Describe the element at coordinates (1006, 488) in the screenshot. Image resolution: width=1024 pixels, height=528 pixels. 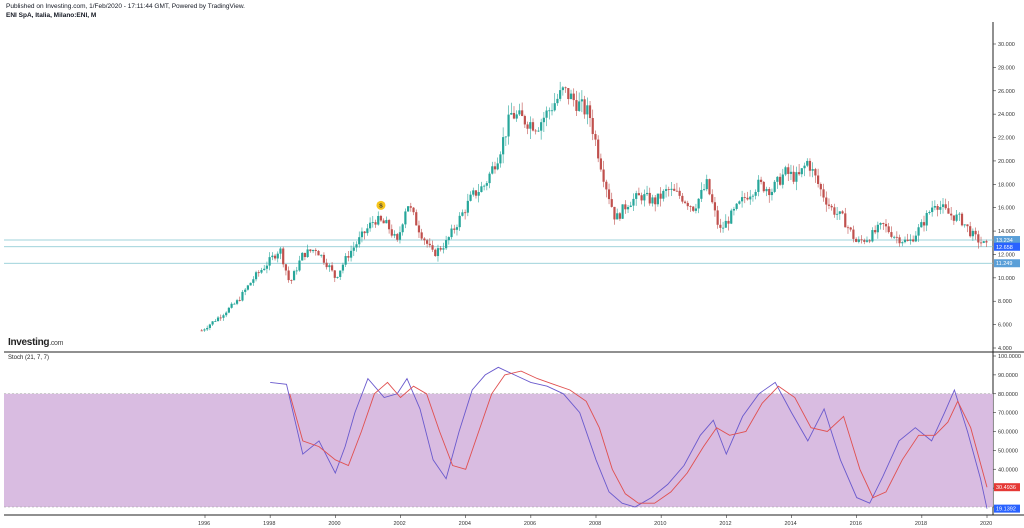
I see `stoch-value-label: 30.4936` at that location.